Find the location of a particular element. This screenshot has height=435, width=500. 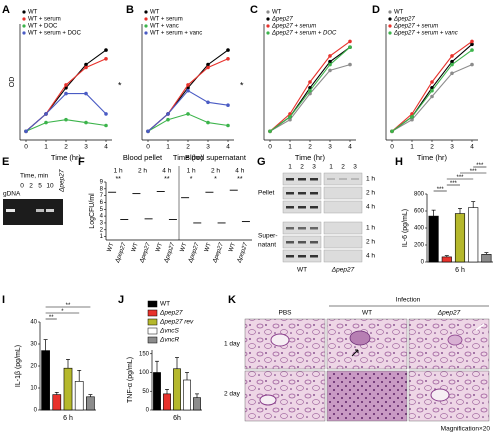

magnification: Magnification×20 is located at coordinates (466, 429).